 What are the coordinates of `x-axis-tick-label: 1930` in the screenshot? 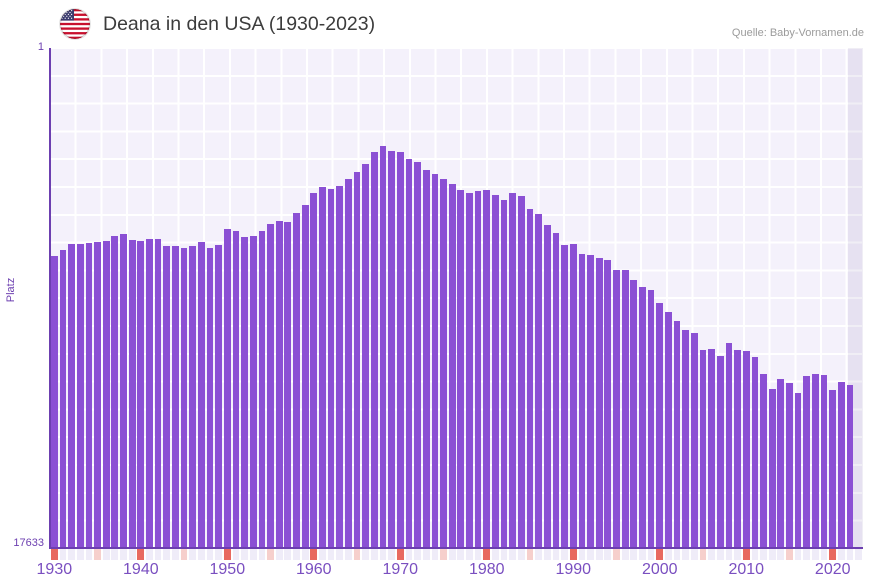 It's located at (54, 569).